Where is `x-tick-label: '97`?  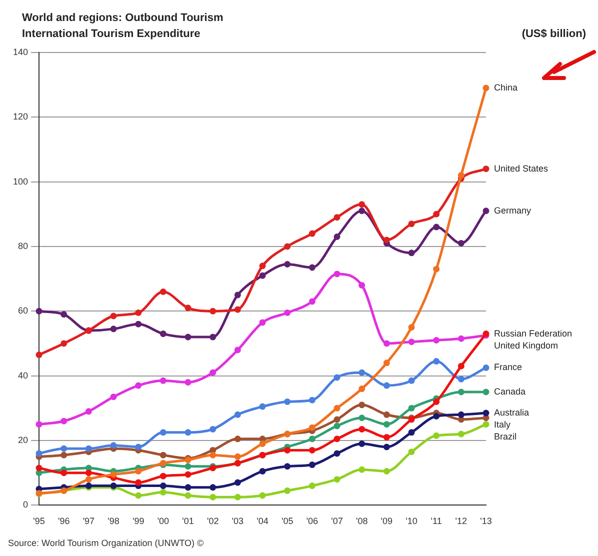
x-tick-label: '97 is located at coordinates (88, 521).